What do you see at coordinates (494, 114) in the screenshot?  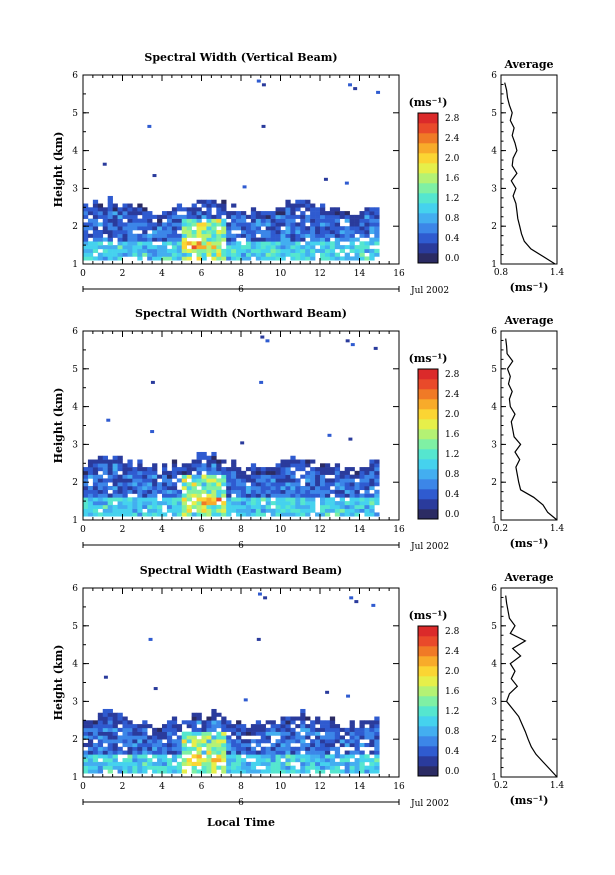 I see `profile-y-tick-label: 5` at bounding box center [494, 114].